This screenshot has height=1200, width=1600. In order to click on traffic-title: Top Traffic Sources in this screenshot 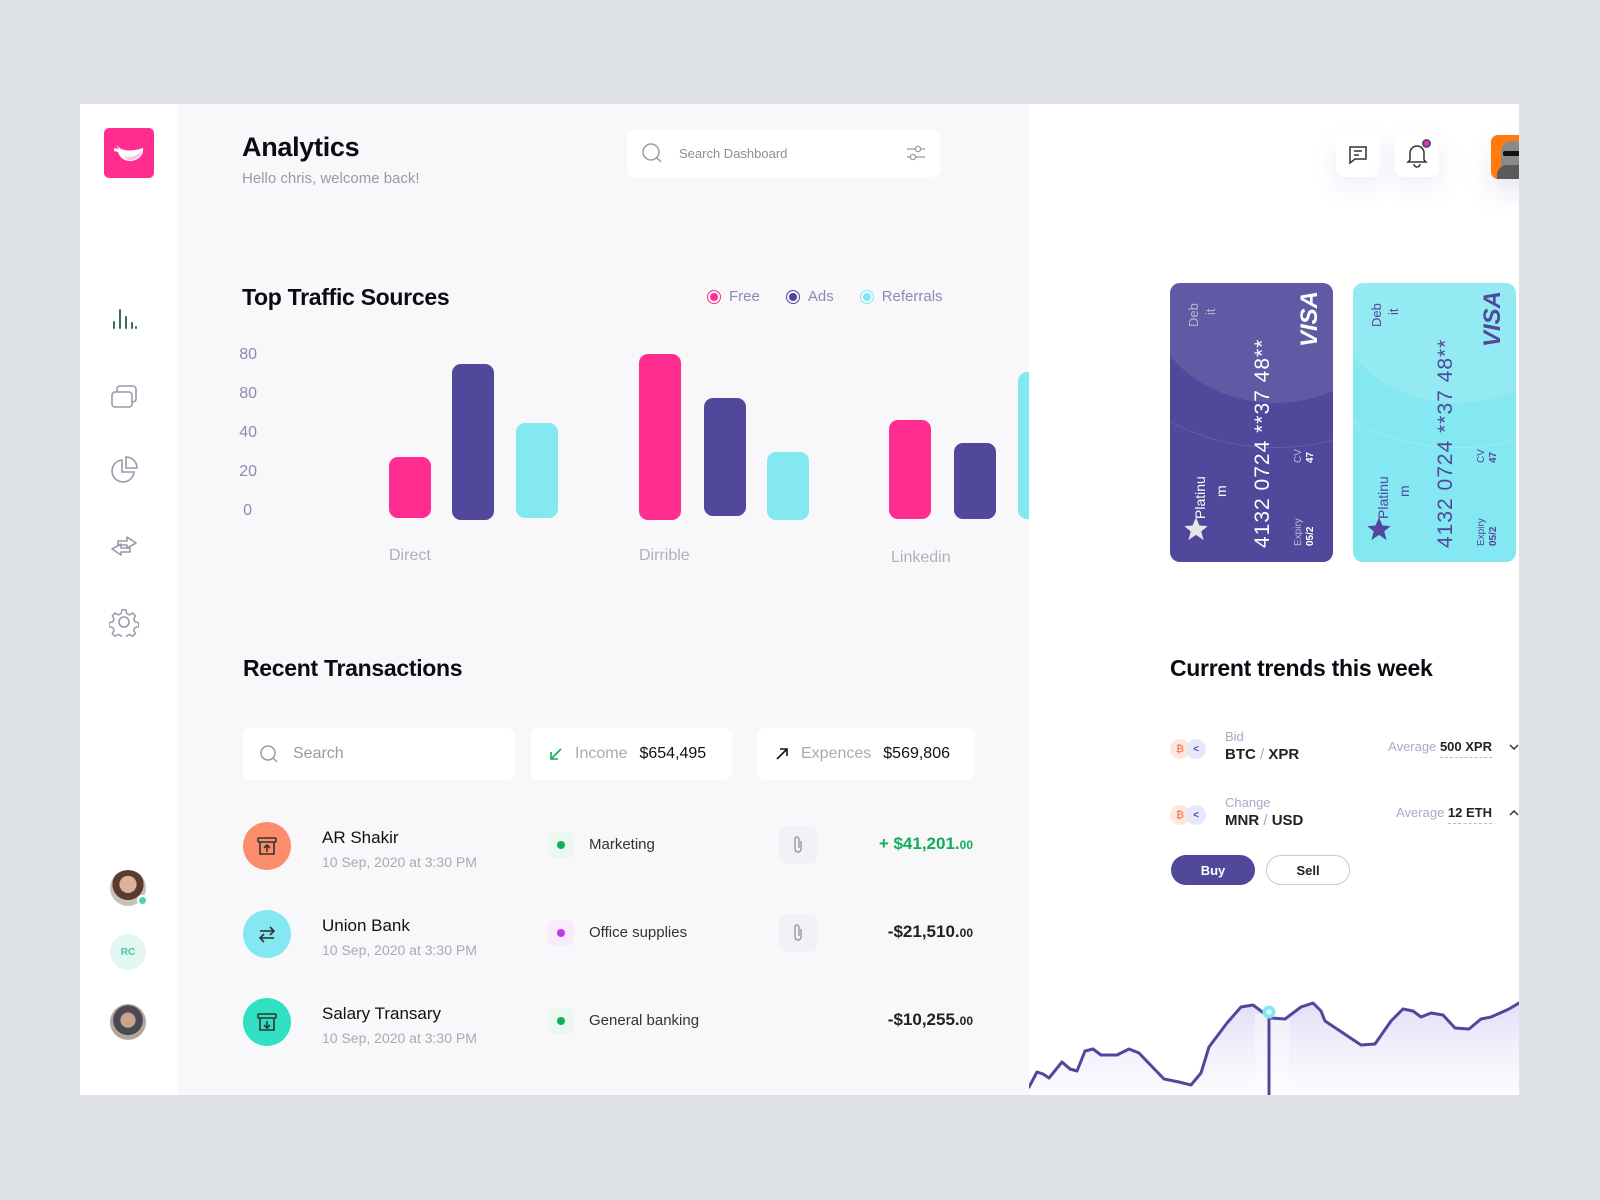, I will do `click(346, 297)`.